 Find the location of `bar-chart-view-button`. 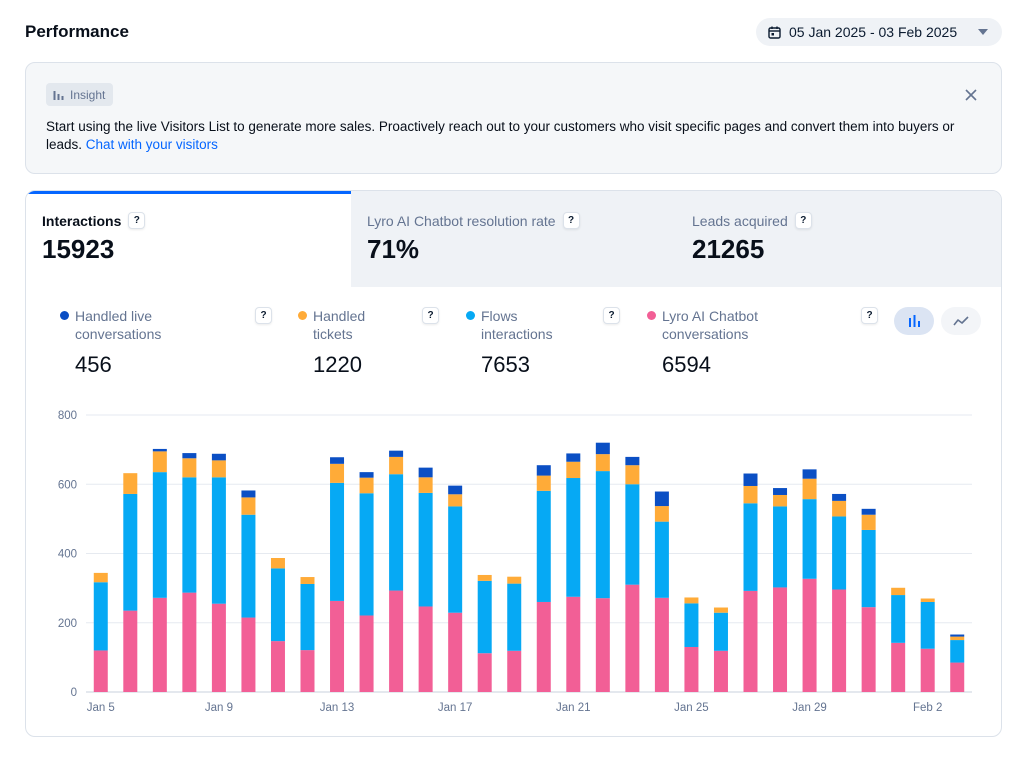

bar-chart-view-button is located at coordinates (914, 321).